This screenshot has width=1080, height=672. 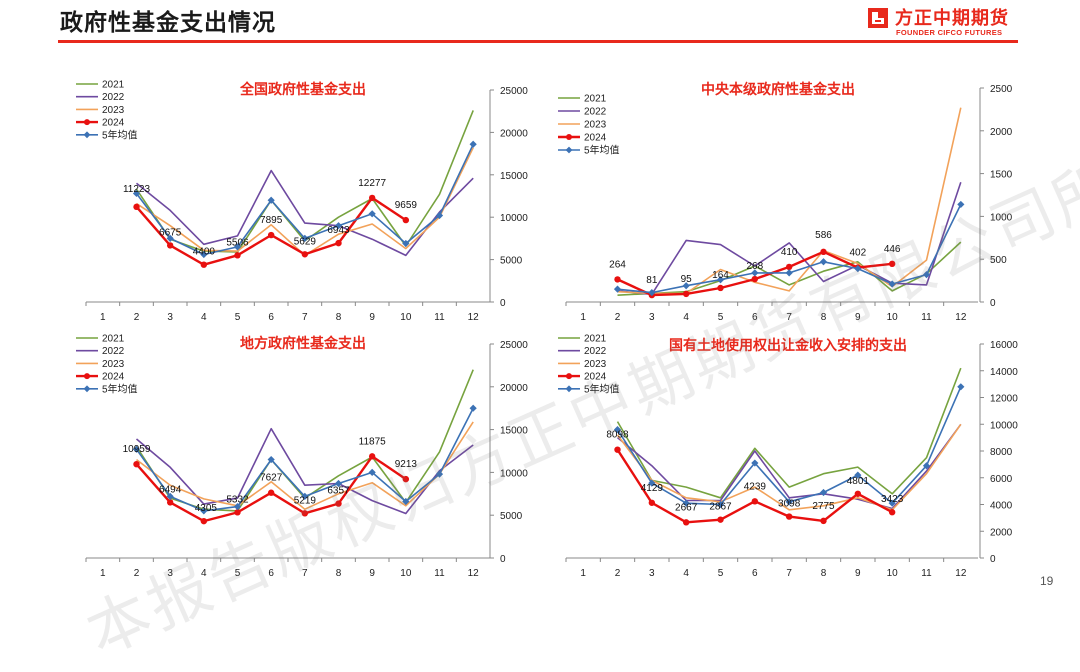 What do you see at coordinates (1001, 175) in the screenshot?
I see `y-tick-label: 1500` at bounding box center [1001, 175].